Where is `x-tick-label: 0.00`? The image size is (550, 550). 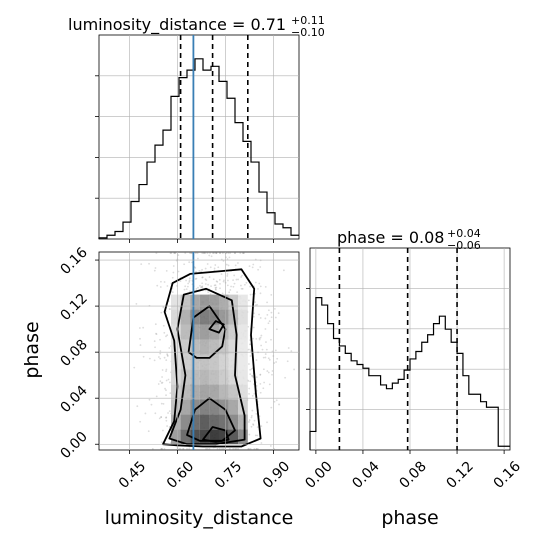
x-tick-label: 0.00 is located at coordinates (318, 474).